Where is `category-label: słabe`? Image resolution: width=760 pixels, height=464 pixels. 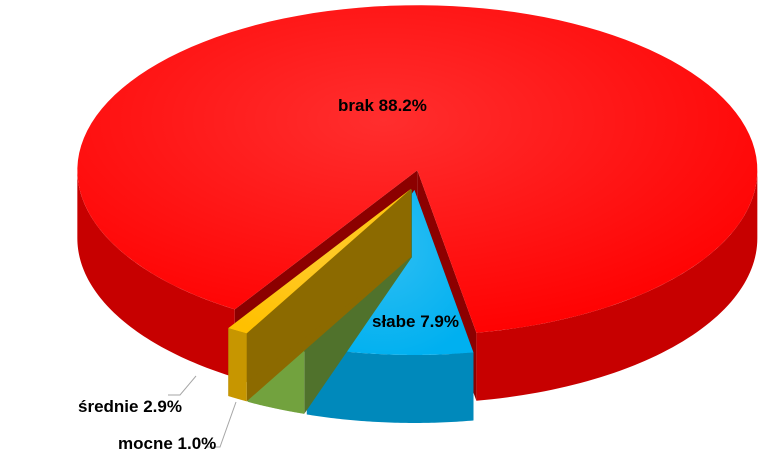
category-label: słabe is located at coordinates (393, 321).